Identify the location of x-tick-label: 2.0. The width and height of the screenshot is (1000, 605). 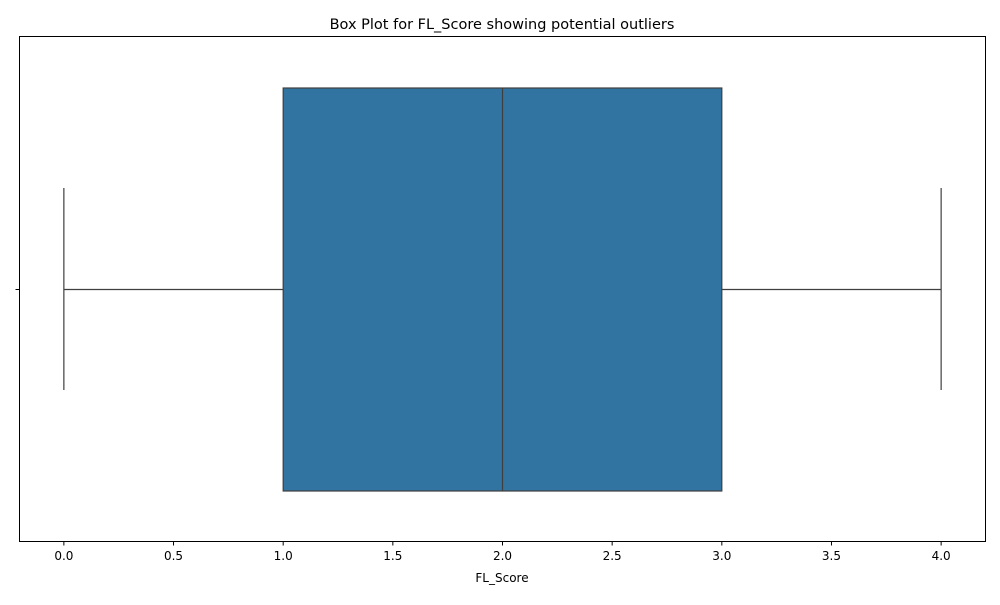
(502, 556).